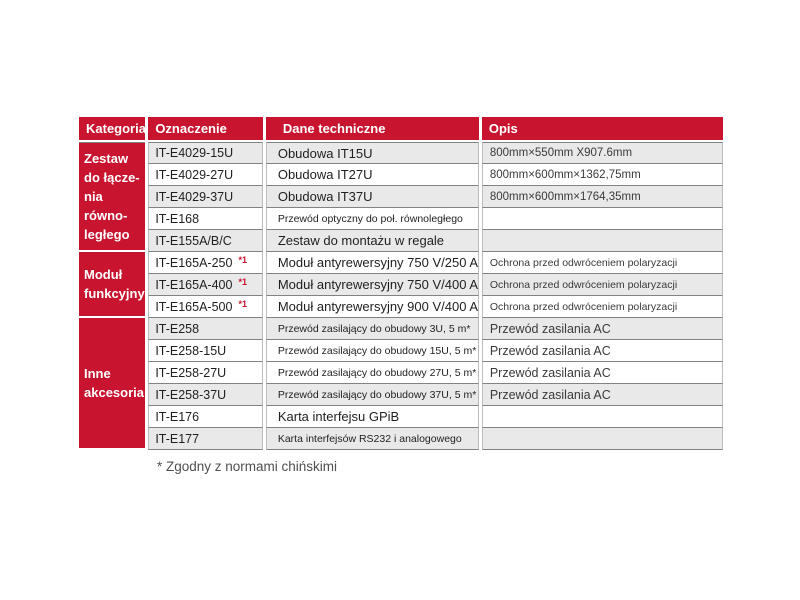 The height and width of the screenshot is (600, 800). I want to click on cell-code: IT-E4029-15U, so click(205, 153).